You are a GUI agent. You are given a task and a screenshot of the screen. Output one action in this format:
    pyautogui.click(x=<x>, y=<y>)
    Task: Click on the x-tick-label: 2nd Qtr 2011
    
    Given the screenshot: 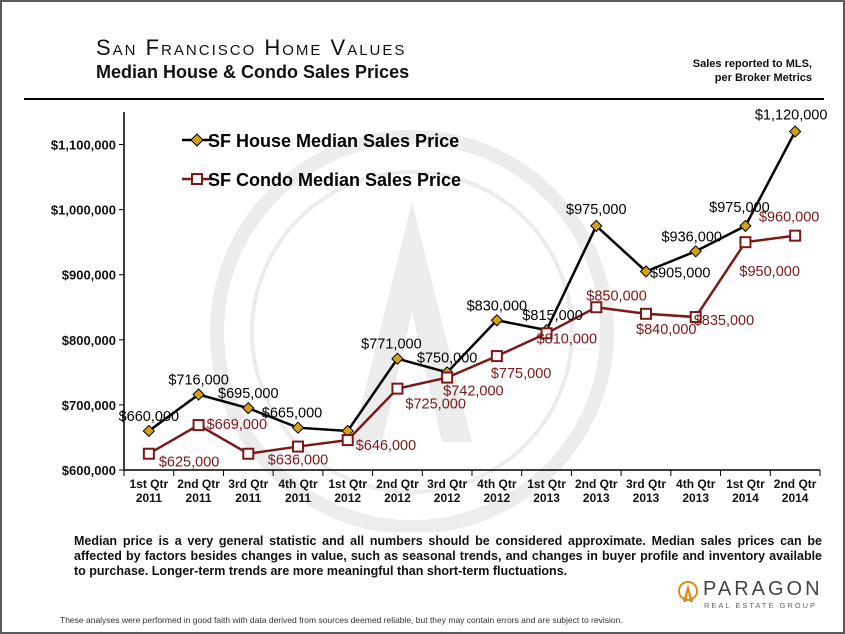 What is the action you would take?
    pyautogui.click(x=198, y=491)
    